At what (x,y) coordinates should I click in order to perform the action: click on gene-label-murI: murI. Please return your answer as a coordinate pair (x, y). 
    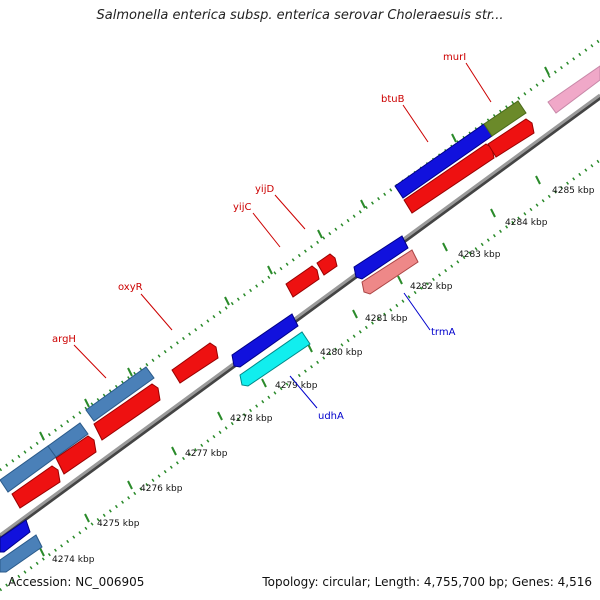
    Looking at the image, I should click on (454, 57).